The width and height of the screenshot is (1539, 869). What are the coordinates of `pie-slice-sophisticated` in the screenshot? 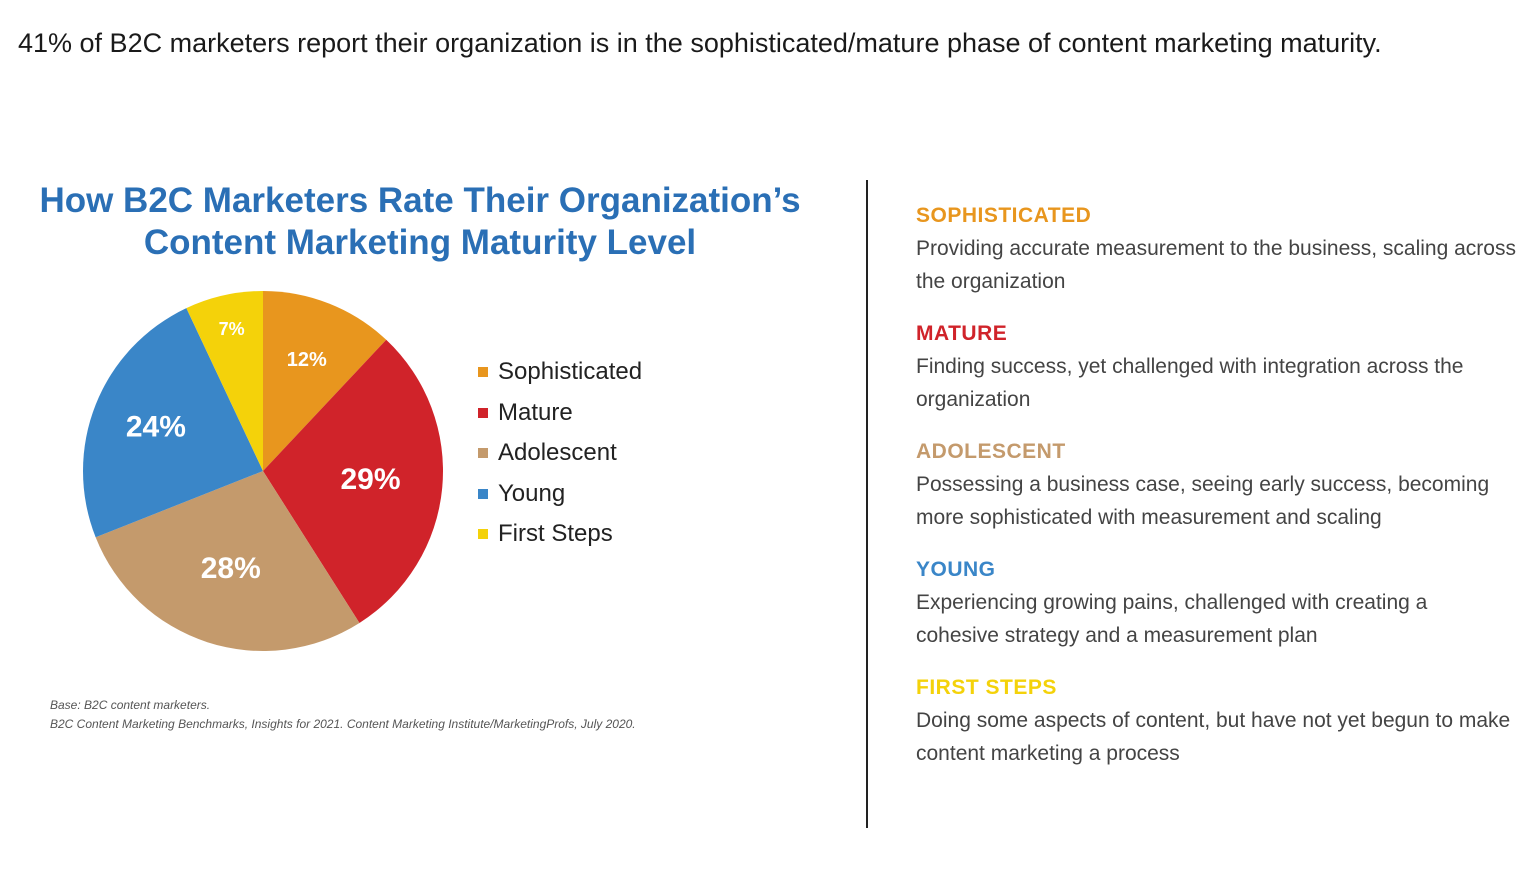 It's located at (325, 381).